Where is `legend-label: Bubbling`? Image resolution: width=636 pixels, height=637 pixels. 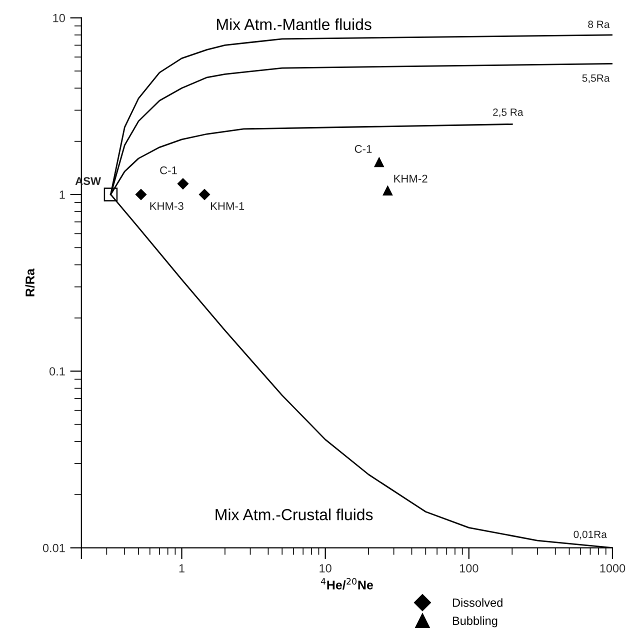 legend-label: Bubbling is located at coordinates (475, 622).